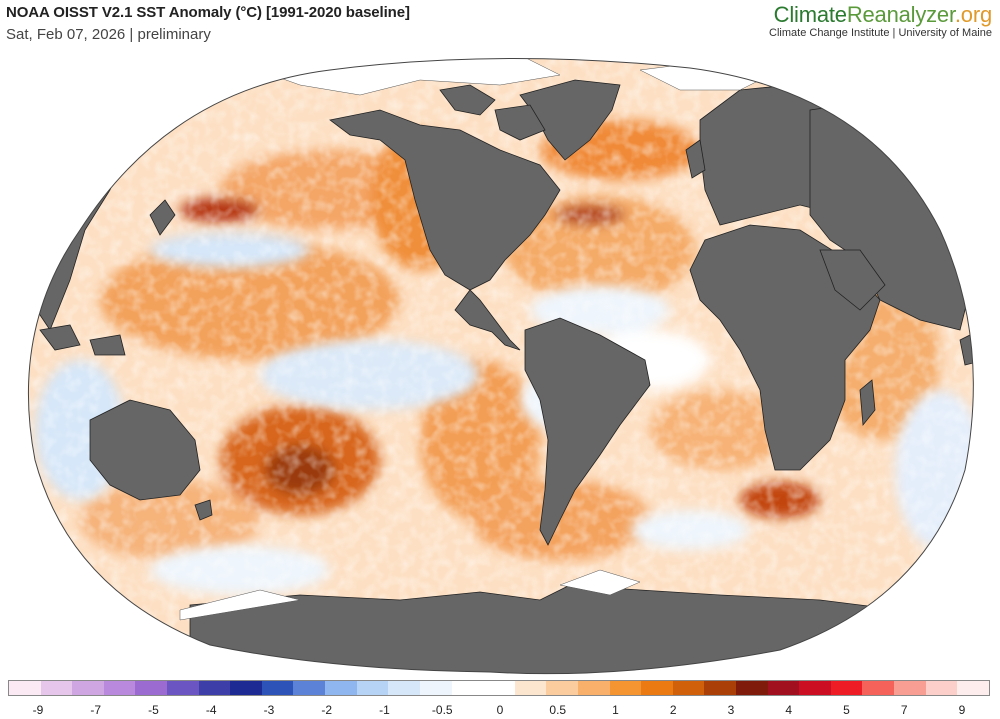 The height and width of the screenshot is (719, 1000). Describe the element at coordinates (153, 710) in the screenshot. I see `legend-tick-label: -5` at that location.